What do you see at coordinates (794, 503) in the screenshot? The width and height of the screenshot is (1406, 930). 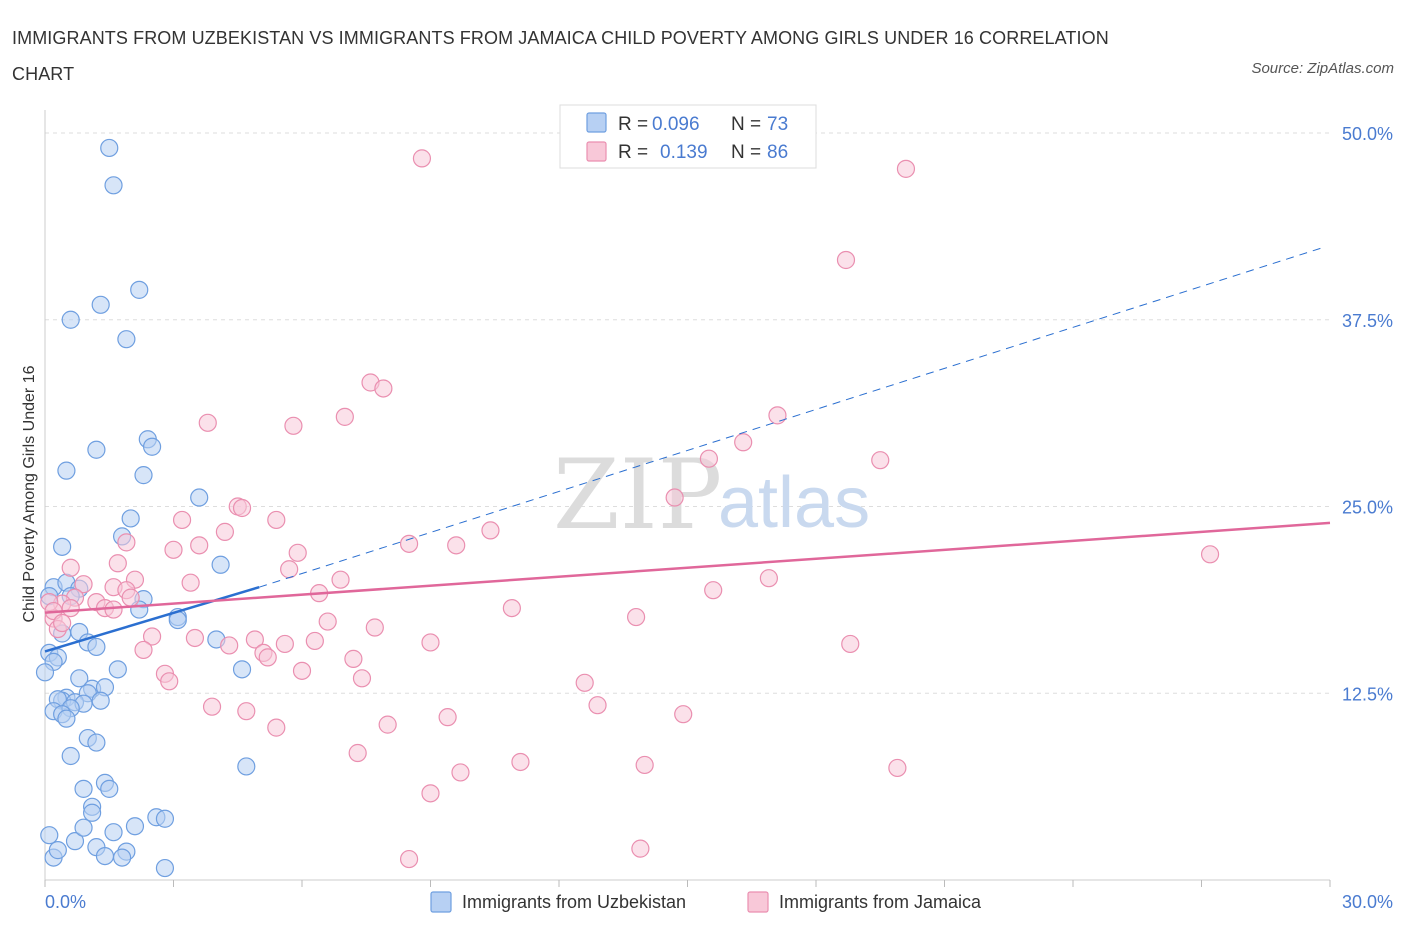 I see `watermark-atlas: atlas` at bounding box center [794, 503].